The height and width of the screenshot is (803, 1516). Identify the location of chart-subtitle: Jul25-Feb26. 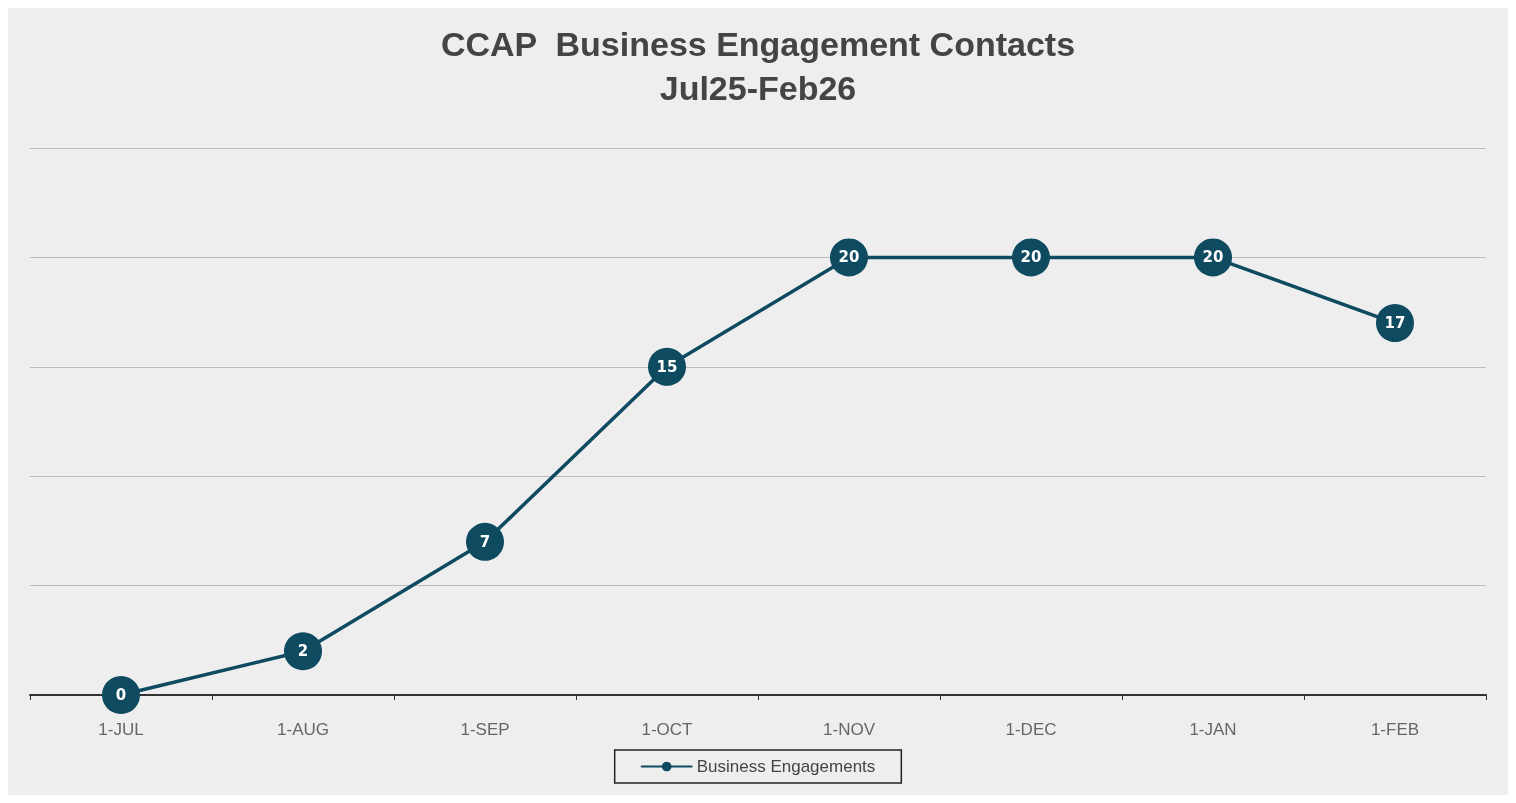
(758, 88).